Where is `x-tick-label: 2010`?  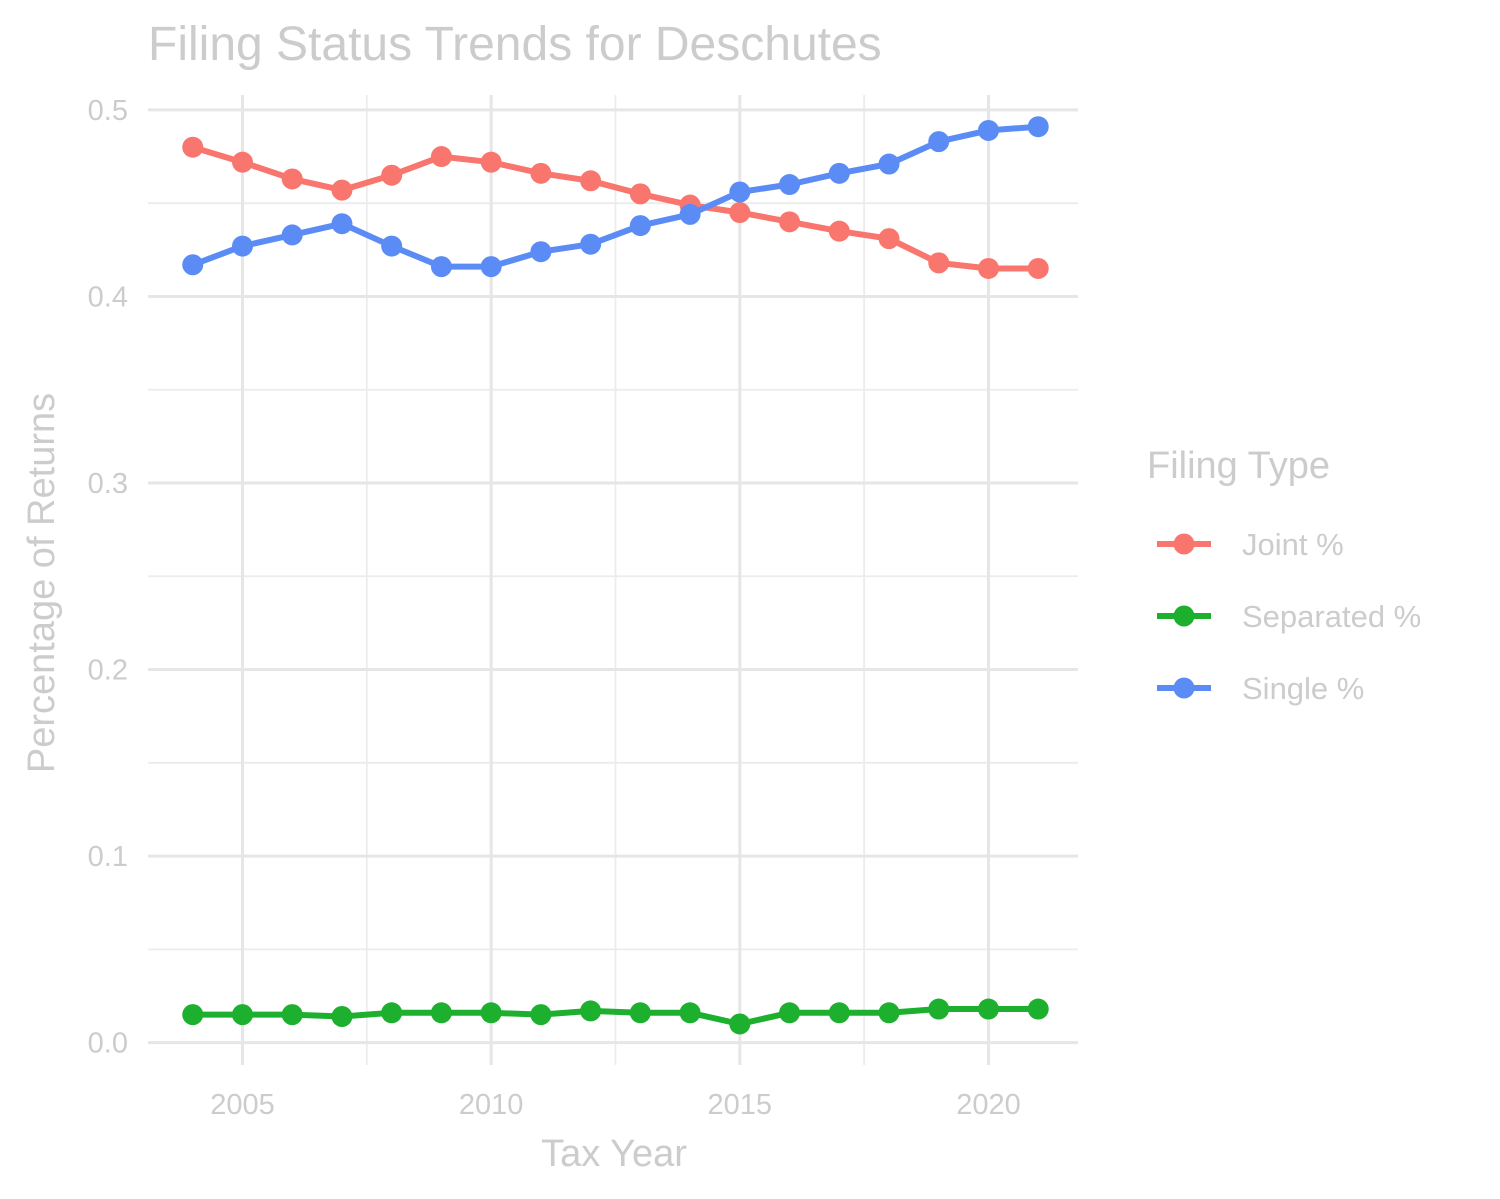 x-tick-label: 2010 is located at coordinates (491, 1105).